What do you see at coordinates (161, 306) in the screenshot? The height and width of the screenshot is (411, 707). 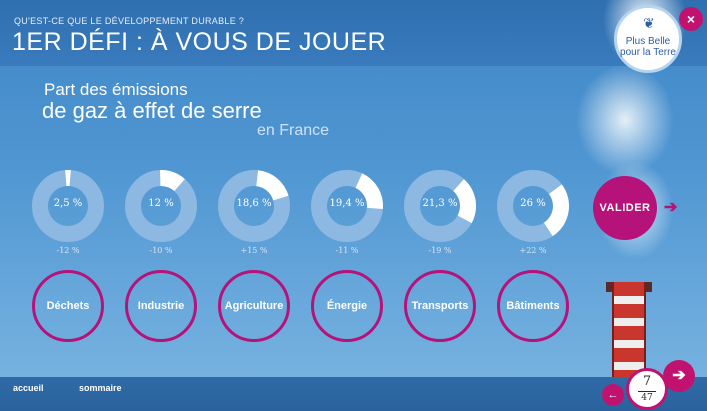 I see `category-option: Industrie` at bounding box center [161, 306].